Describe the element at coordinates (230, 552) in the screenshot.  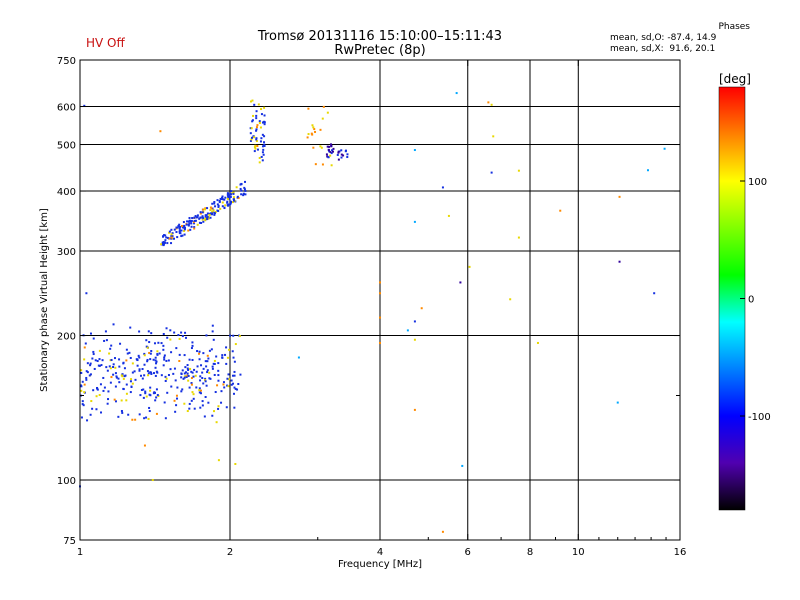
I see `x-tick-label: 2` at that location.